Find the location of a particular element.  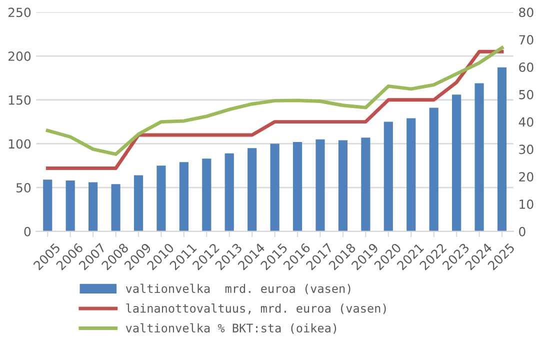

y2-tick-label: 0 is located at coordinates (522, 231).